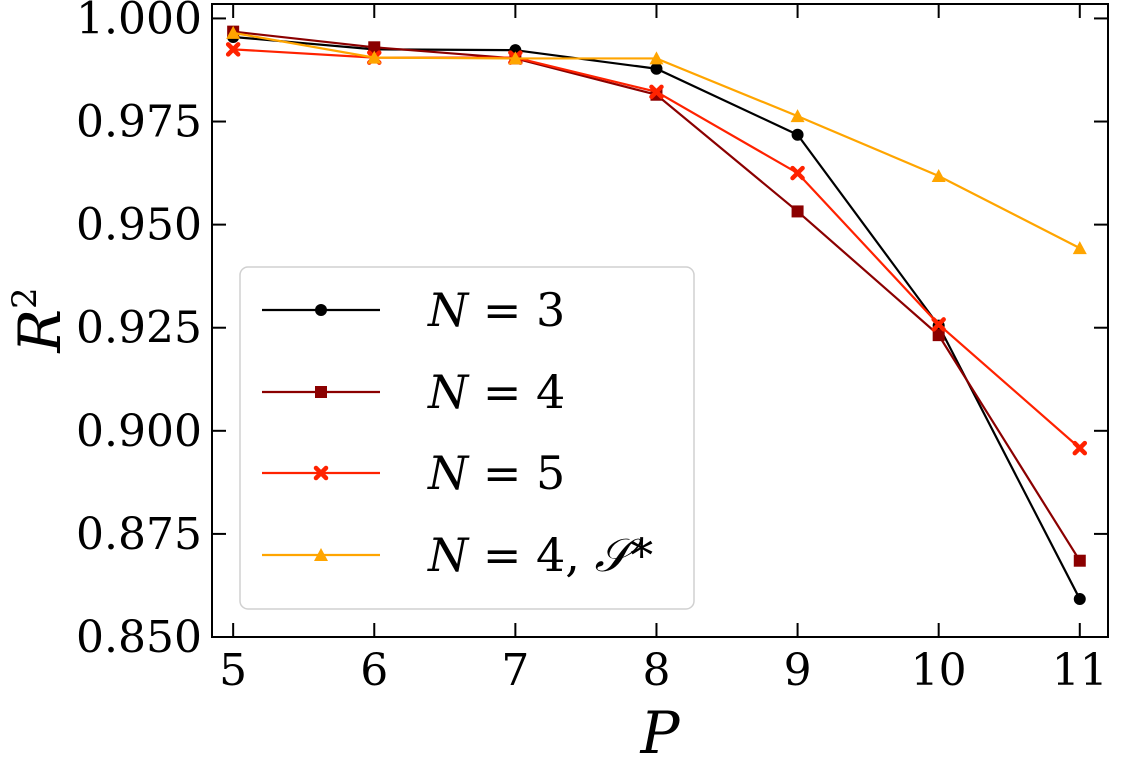 The image size is (1125, 758). What do you see at coordinates (939, 670) in the screenshot?
I see `x-tick-label: 10` at bounding box center [939, 670].